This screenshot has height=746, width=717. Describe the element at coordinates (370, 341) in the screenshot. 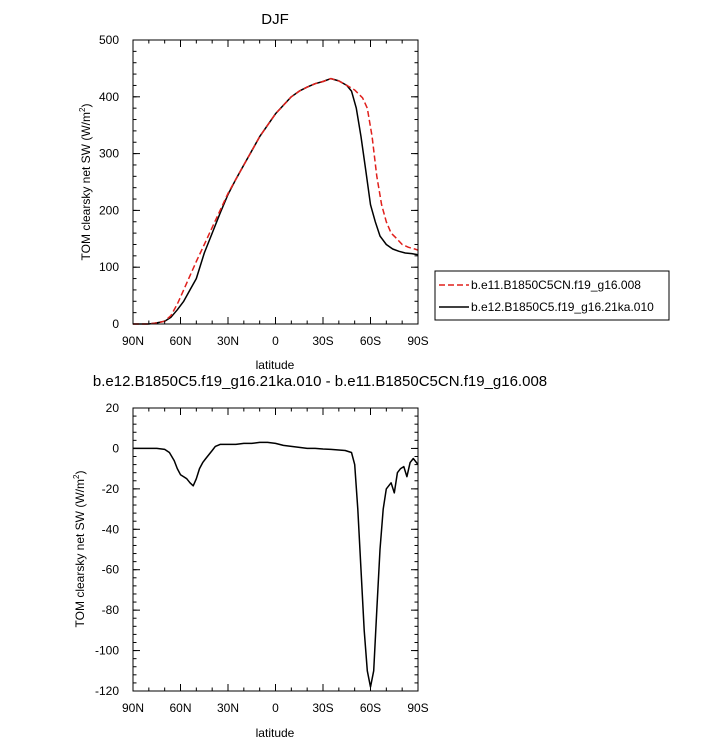

I see `panel1-xtick-label: 60S` at that location.